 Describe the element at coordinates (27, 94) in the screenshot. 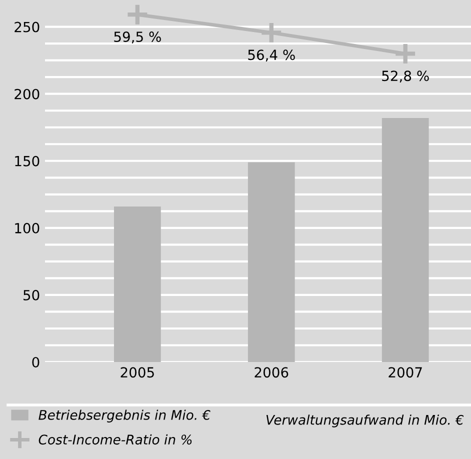

I see `y-tick-label: 200` at that location.